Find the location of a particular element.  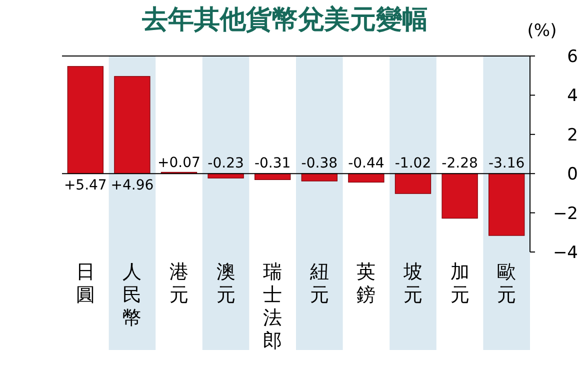

data-label: +5.47 is located at coordinates (85, 186).